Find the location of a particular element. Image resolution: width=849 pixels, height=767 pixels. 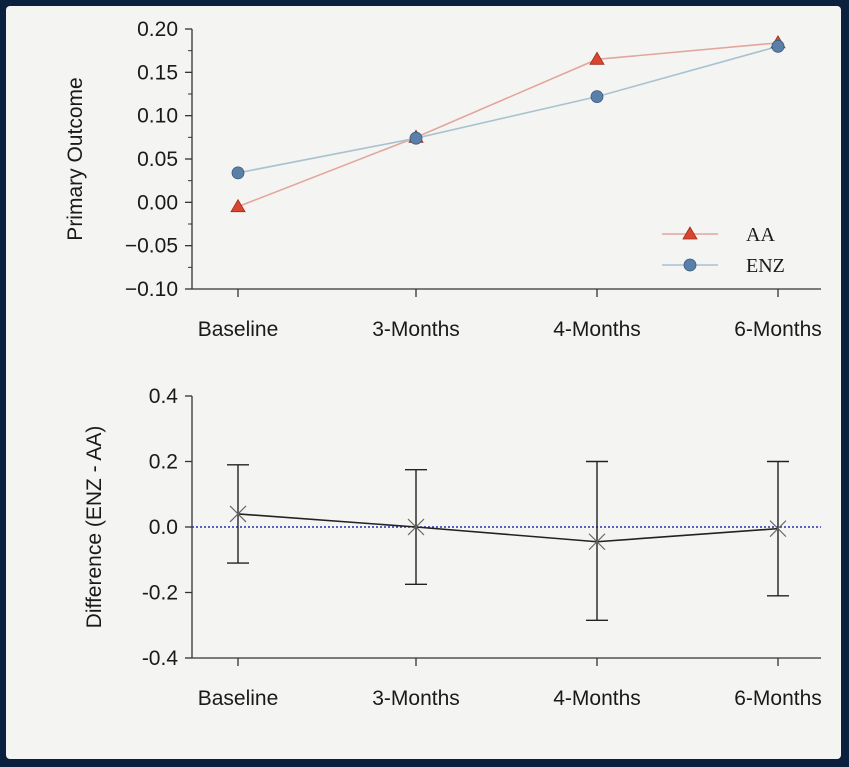

legend-marker-ENZ is located at coordinates (690, 265).